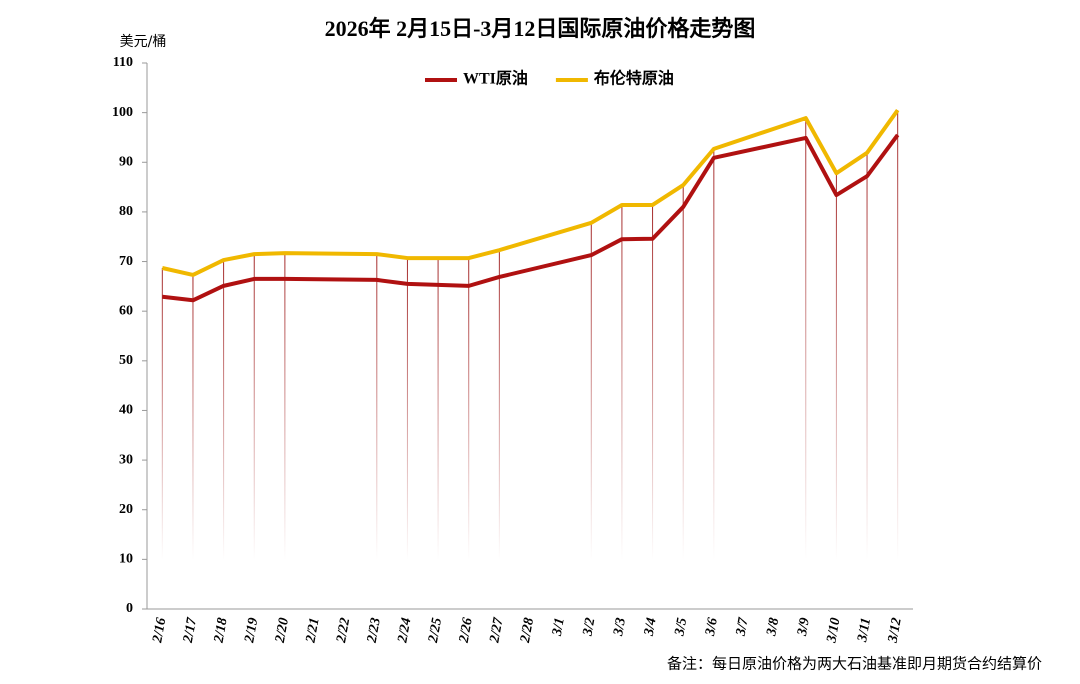  I want to click on x-tick-label: 3/9, so click(804, 627).